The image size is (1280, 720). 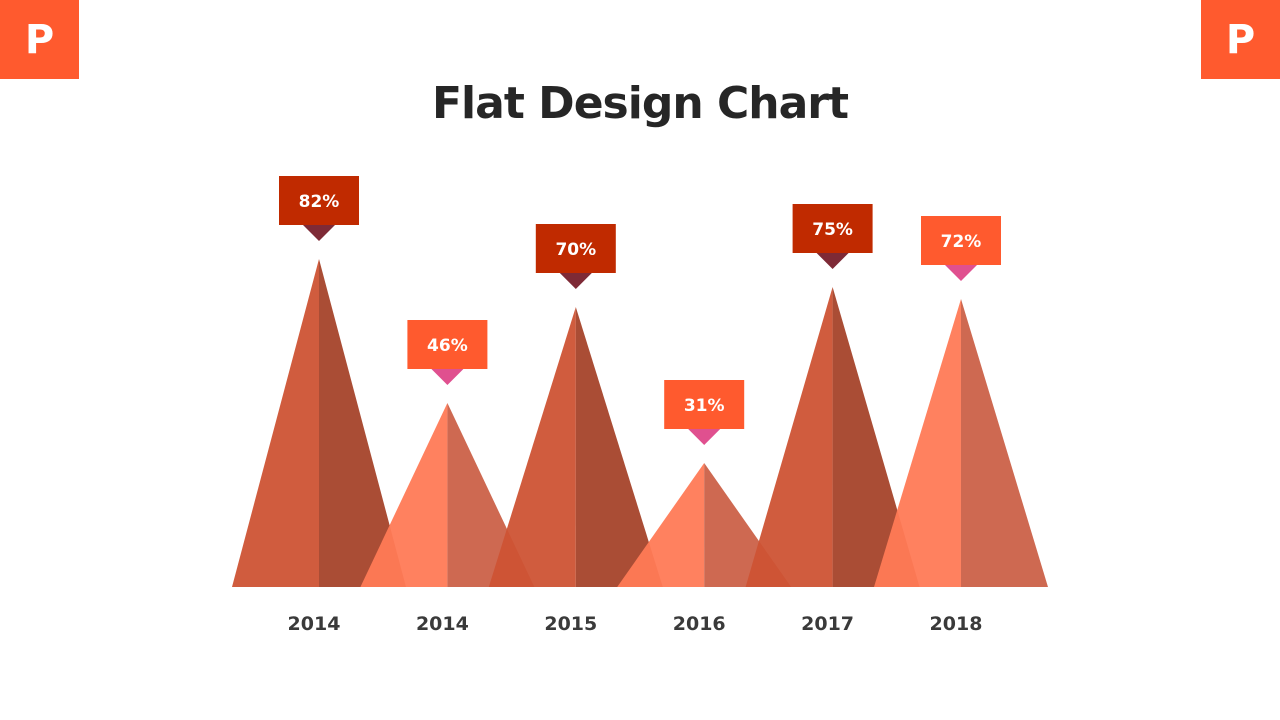 What do you see at coordinates (699, 624) in the screenshot?
I see `x-tick-label-3: 2016` at bounding box center [699, 624].